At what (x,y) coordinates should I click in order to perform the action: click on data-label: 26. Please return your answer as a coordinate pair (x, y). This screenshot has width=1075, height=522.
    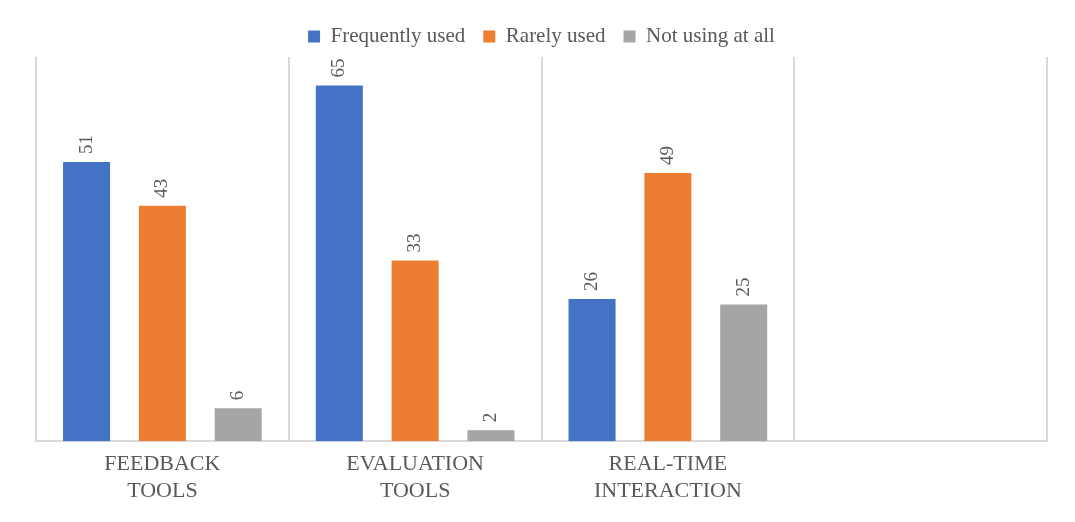
    Looking at the image, I should click on (591, 281).